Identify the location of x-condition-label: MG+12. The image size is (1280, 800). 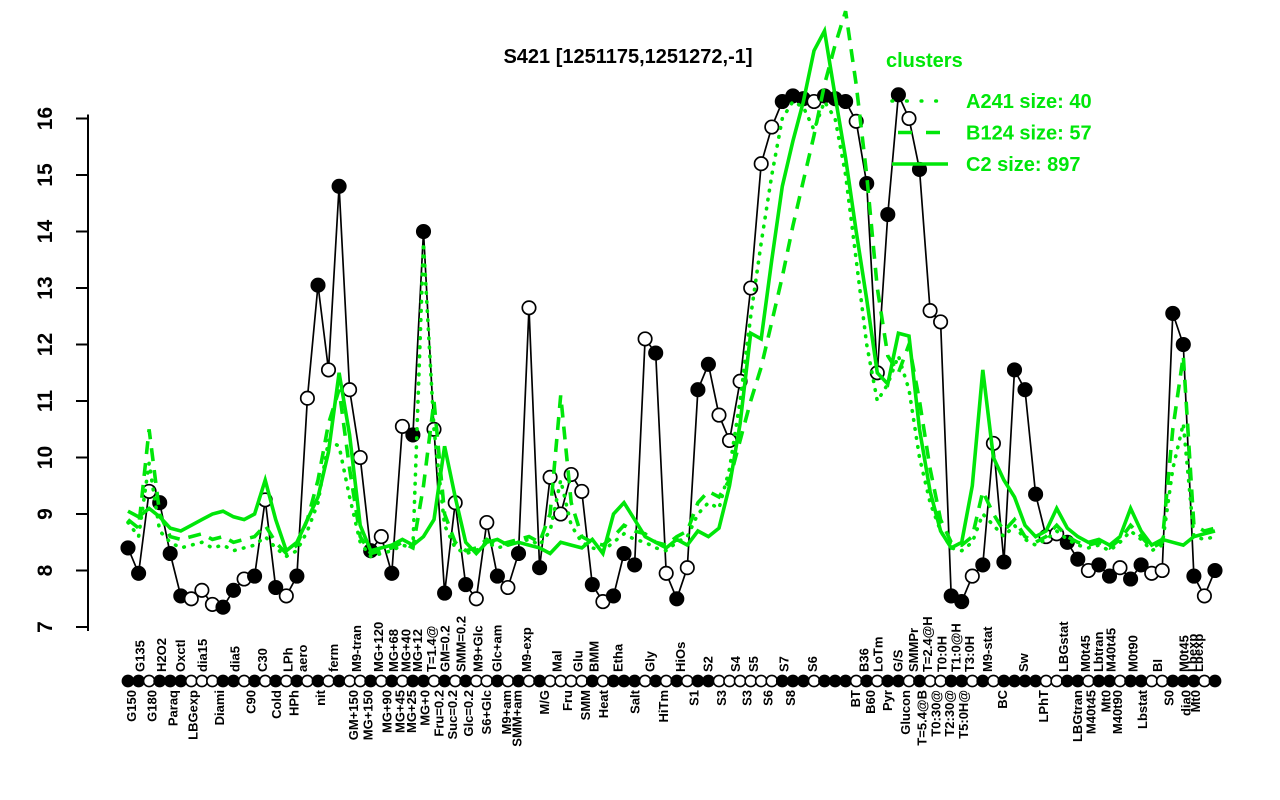
(417, 650).